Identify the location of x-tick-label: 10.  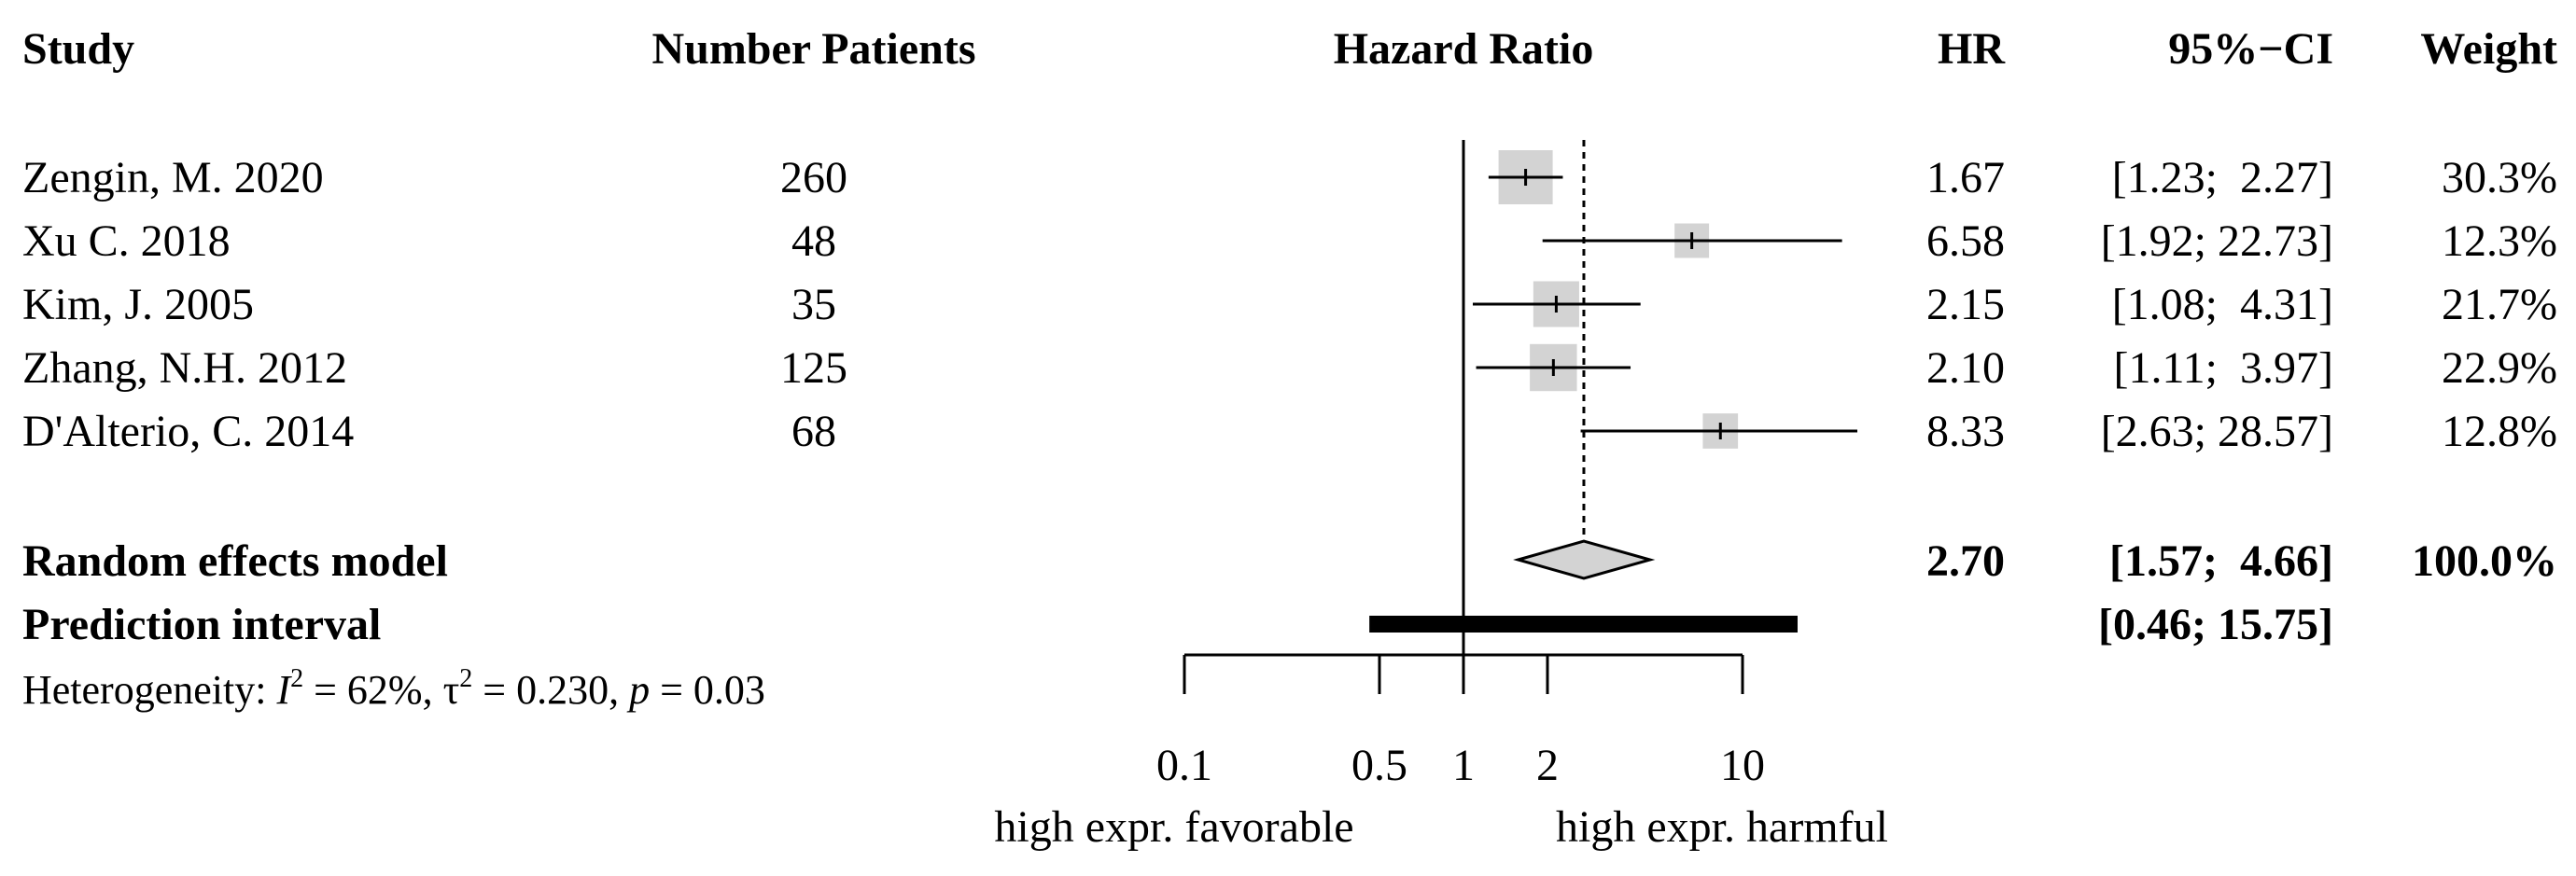
(1742, 765).